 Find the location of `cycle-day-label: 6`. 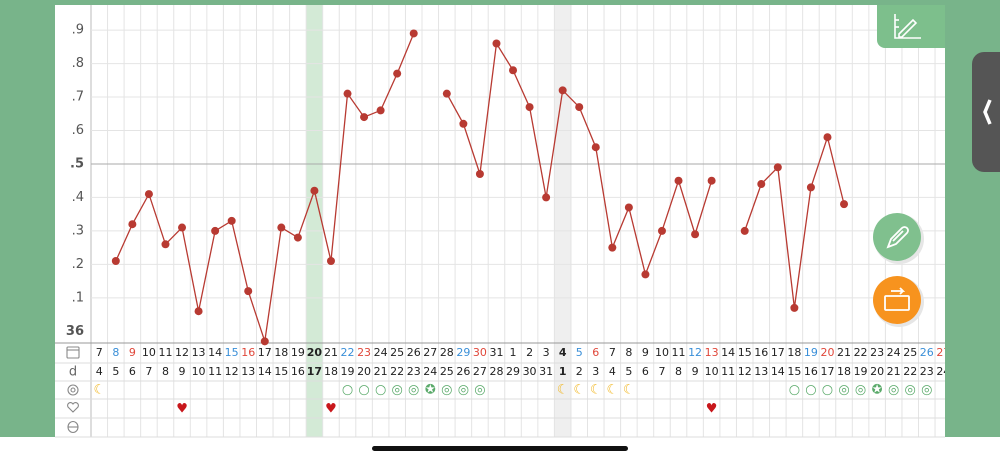

cycle-day-label: 6 is located at coordinates (132, 371).